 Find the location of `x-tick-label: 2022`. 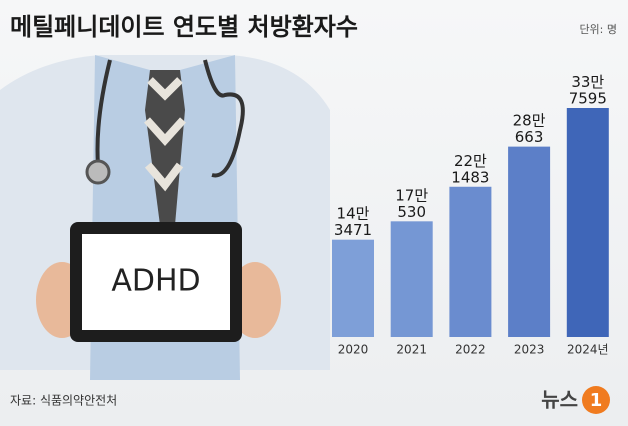

x-tick-label: 2022 is located at coordinates (470, 350).